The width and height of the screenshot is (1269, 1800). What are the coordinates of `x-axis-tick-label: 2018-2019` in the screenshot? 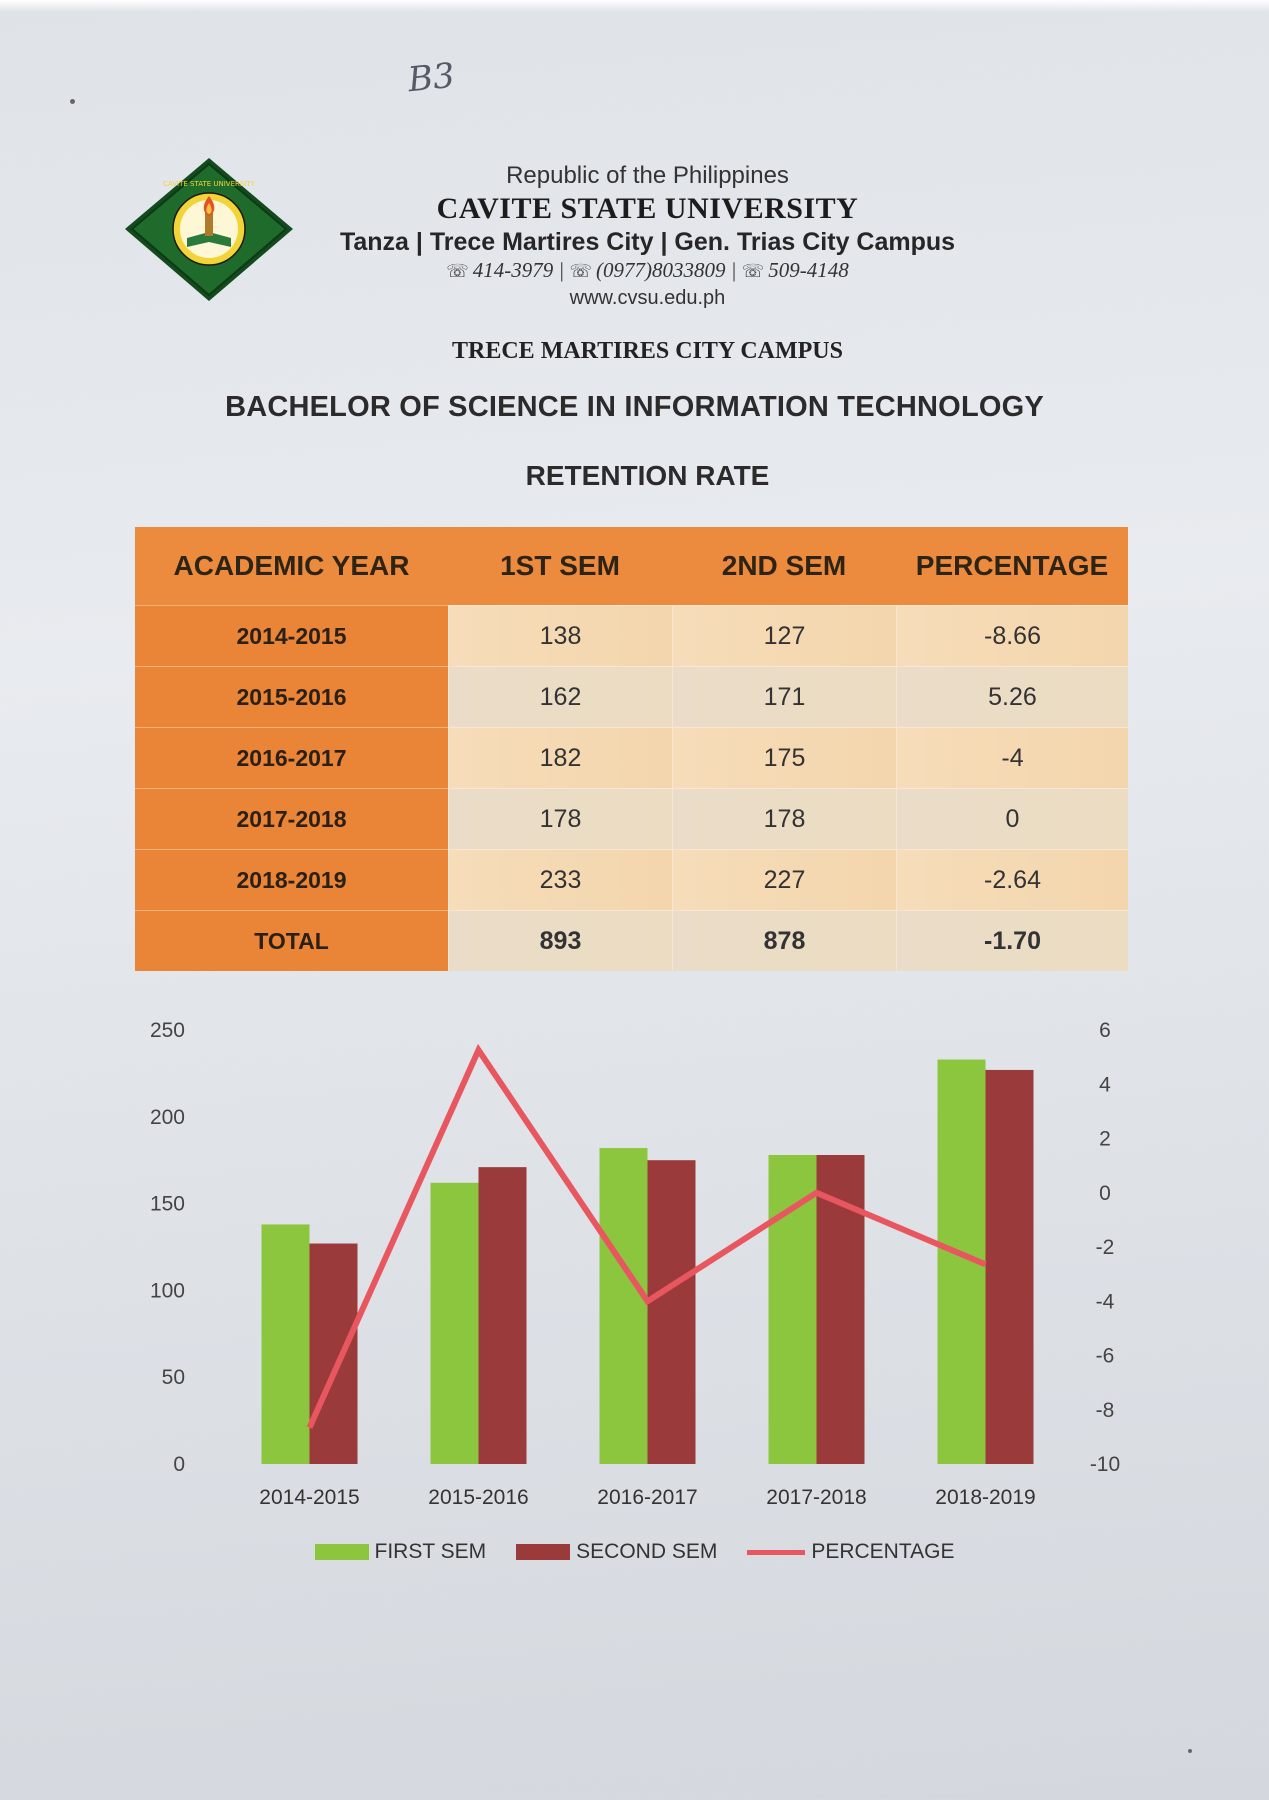 It's located at (985, 1497).